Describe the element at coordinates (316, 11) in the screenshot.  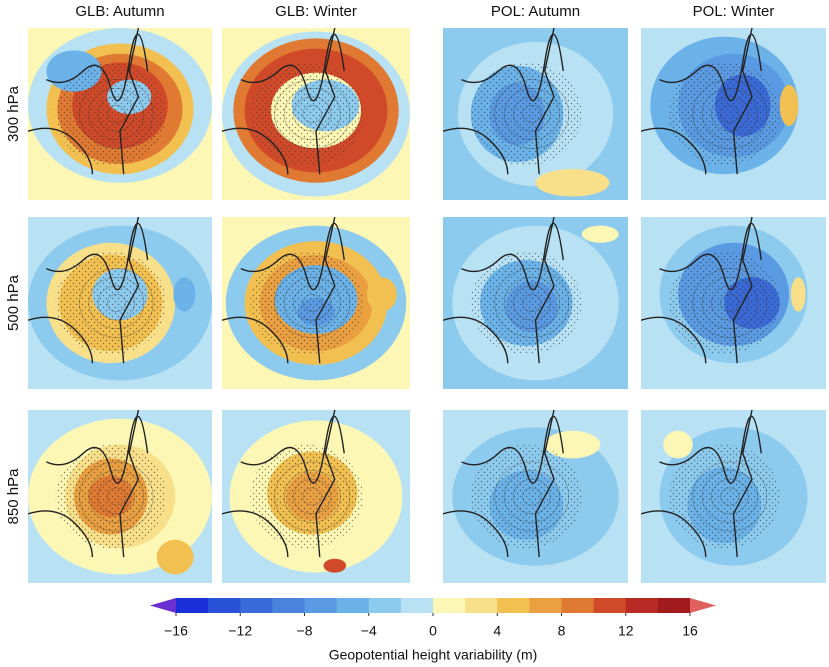
I see `column-title: GLB: Winter` at that location.